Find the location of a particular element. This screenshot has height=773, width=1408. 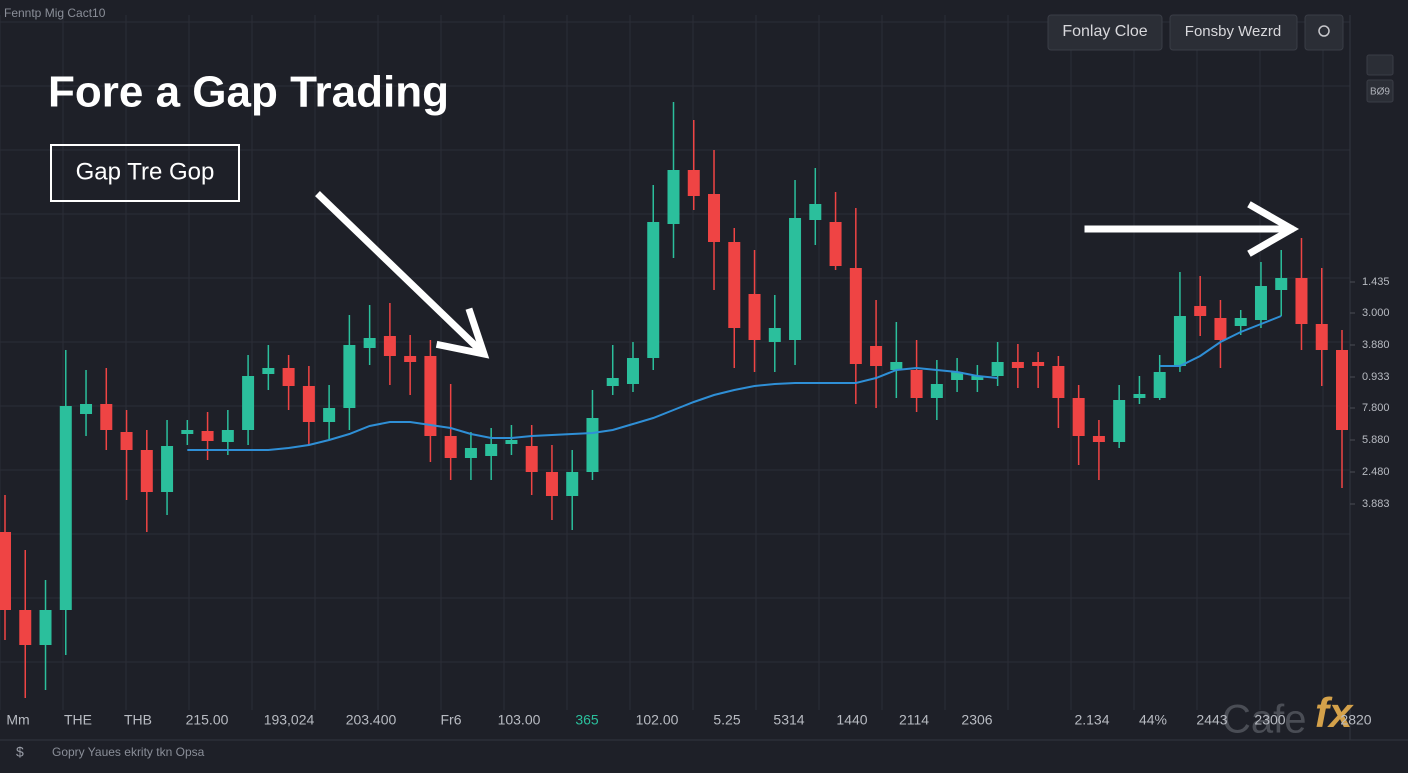

x-tick-label: 215.00 is located at coordinates (207, 720).